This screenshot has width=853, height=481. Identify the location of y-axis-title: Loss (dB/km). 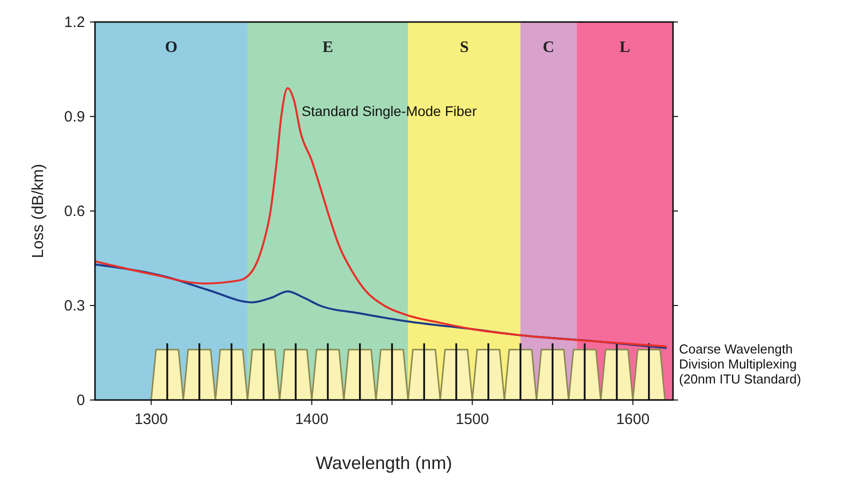
(38, 211).